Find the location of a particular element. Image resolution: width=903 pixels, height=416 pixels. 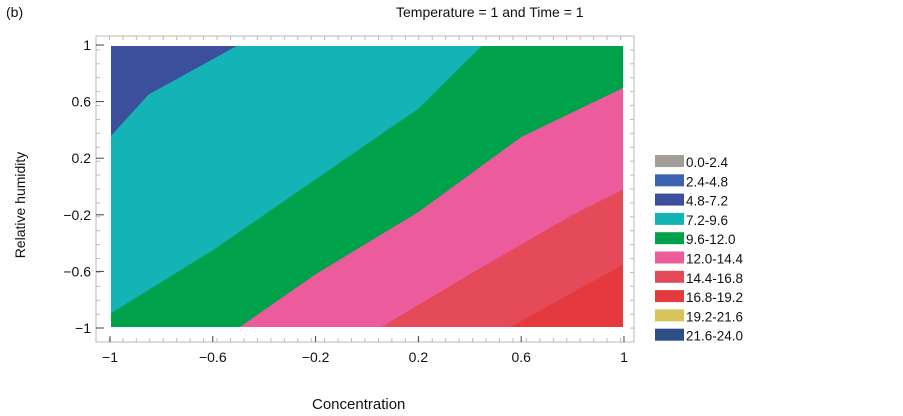

panel-label: (b) is located at coordinates (15, 12).